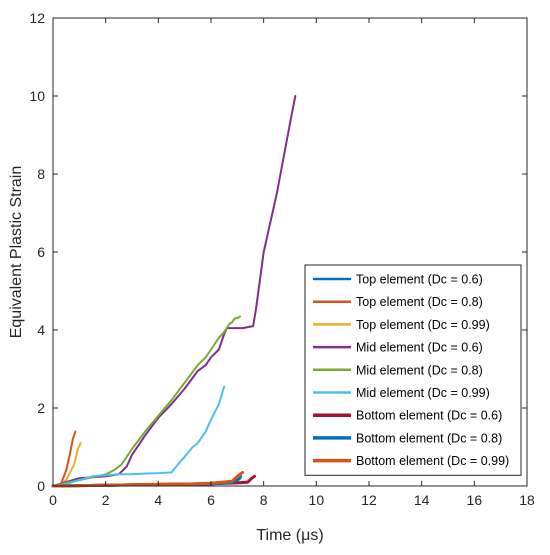 This screenshot has width=550, height=555. Describe the element at coordinates (419, 370) in the screenshot. I see `legend-entry-label: Mid element (Dc = 0.8)` at that location.